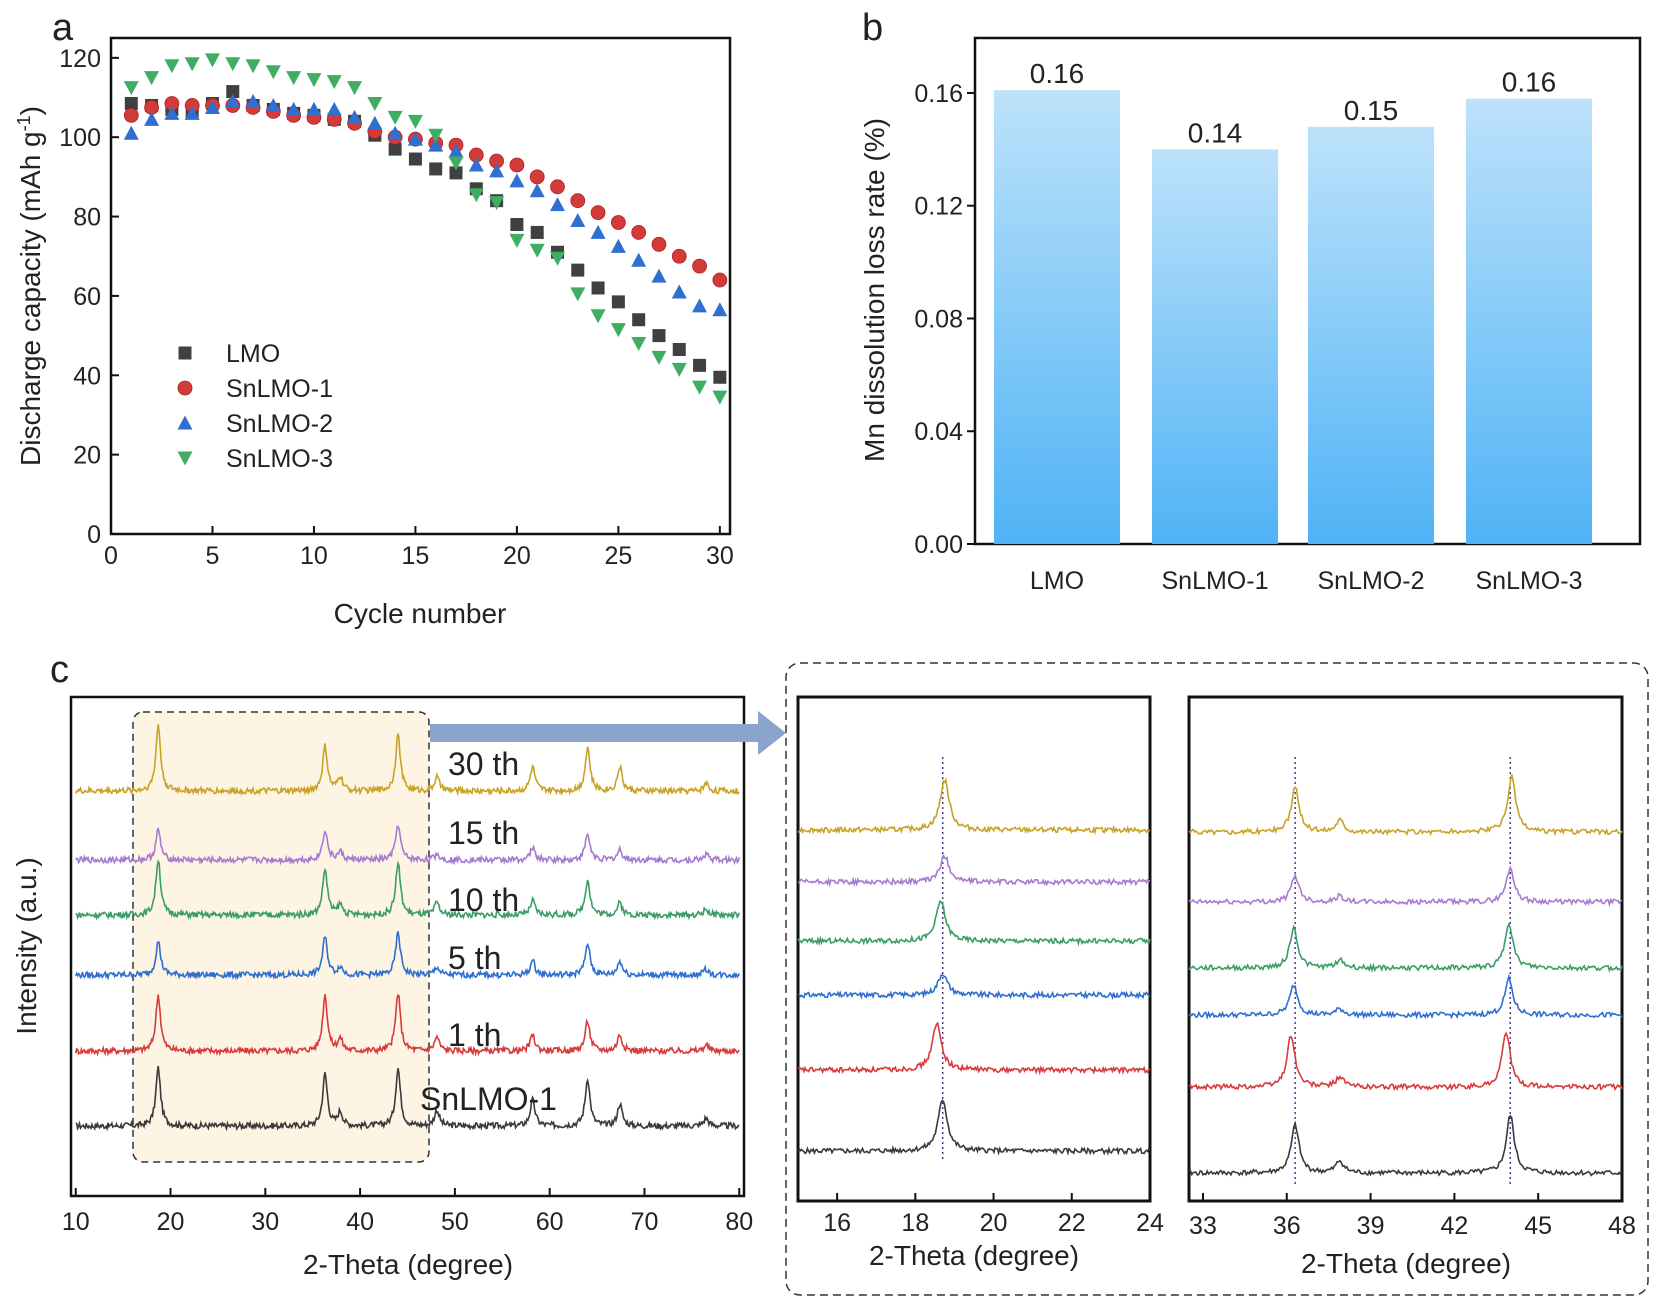 This screenshot has height=1301, width=1654. What do you see at coordinates (279, 389) in the screenshot?
I see `legend-label-snlmo-1: SnLMO-1` at bounding box center [279, 389].